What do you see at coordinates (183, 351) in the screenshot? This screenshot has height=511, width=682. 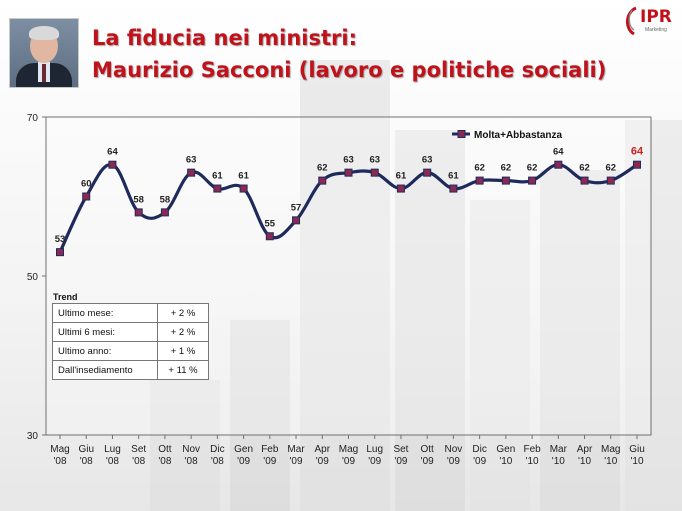 I see `trend-row-value: + 1 %` at bounding box center [183, 351].